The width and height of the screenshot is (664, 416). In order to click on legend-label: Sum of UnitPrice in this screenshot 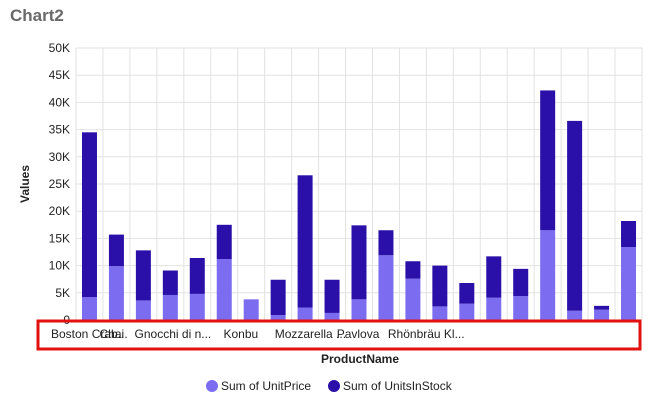, I will do `click(266, 386)`.